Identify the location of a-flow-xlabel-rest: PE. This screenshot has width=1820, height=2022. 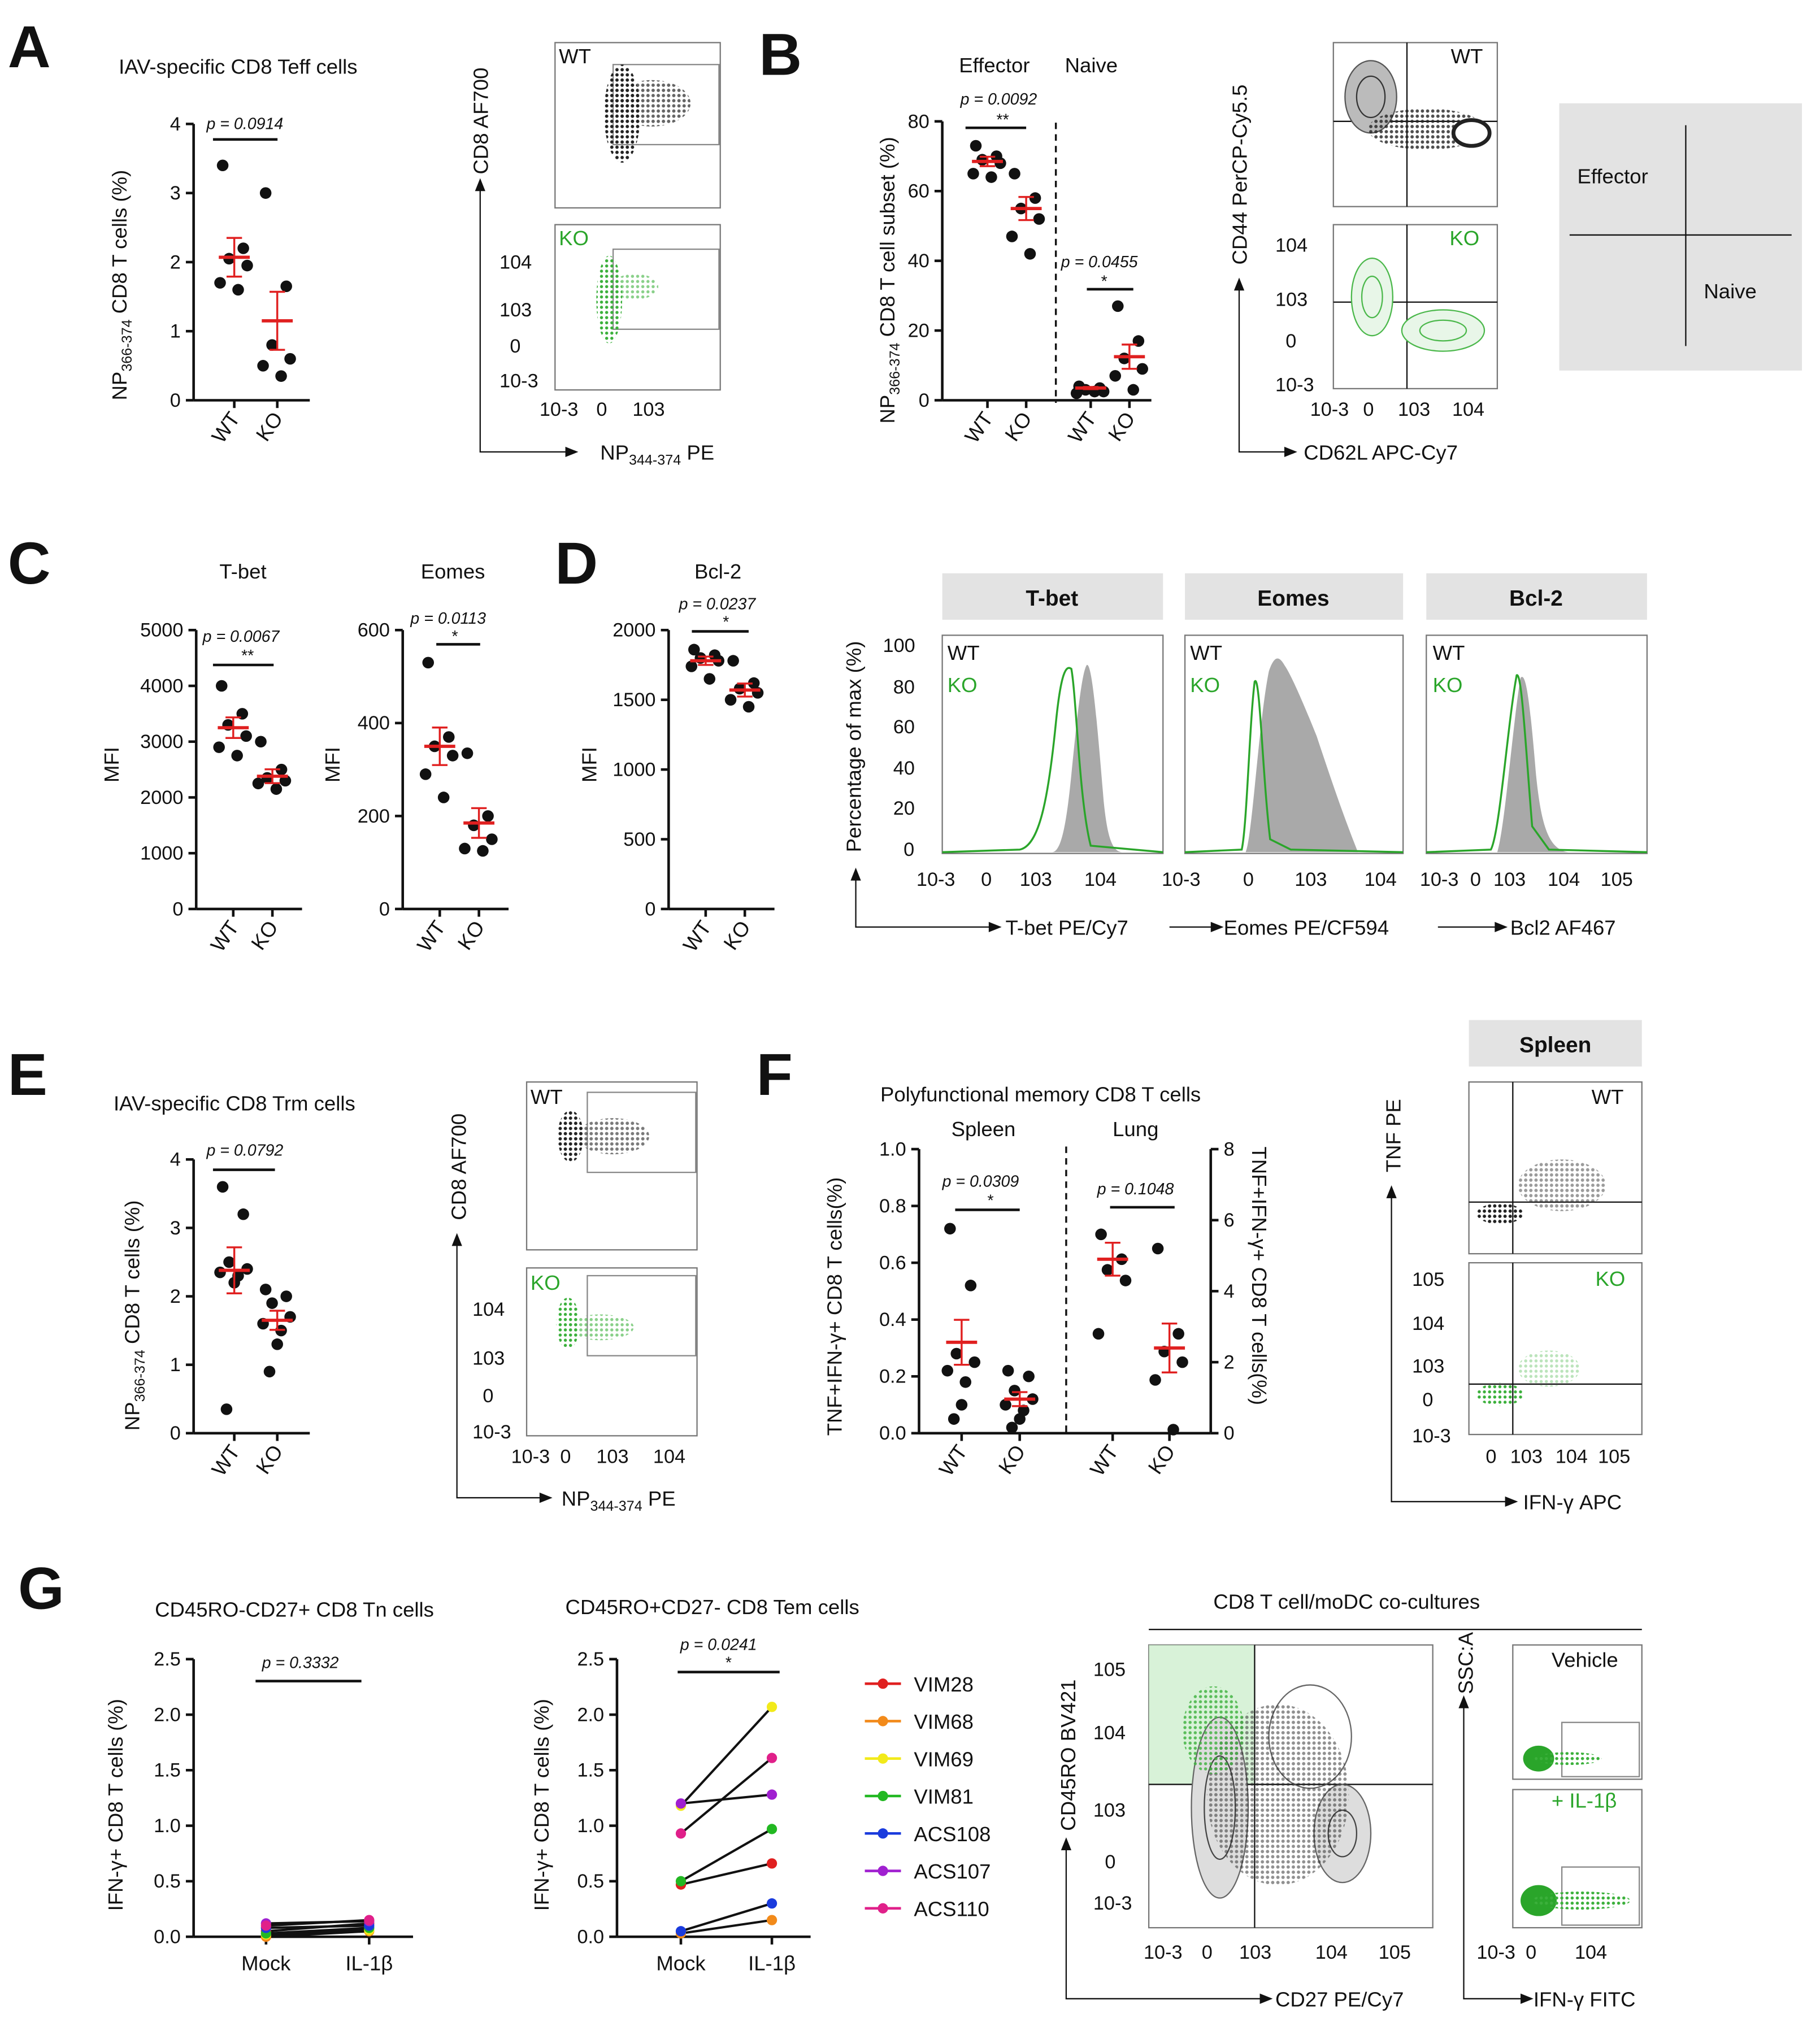
(697, 453).